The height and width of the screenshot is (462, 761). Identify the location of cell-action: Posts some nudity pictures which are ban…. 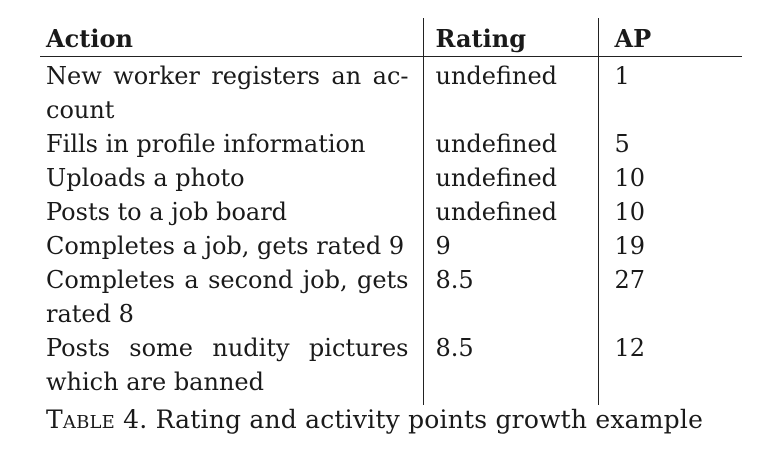
(227, 365).